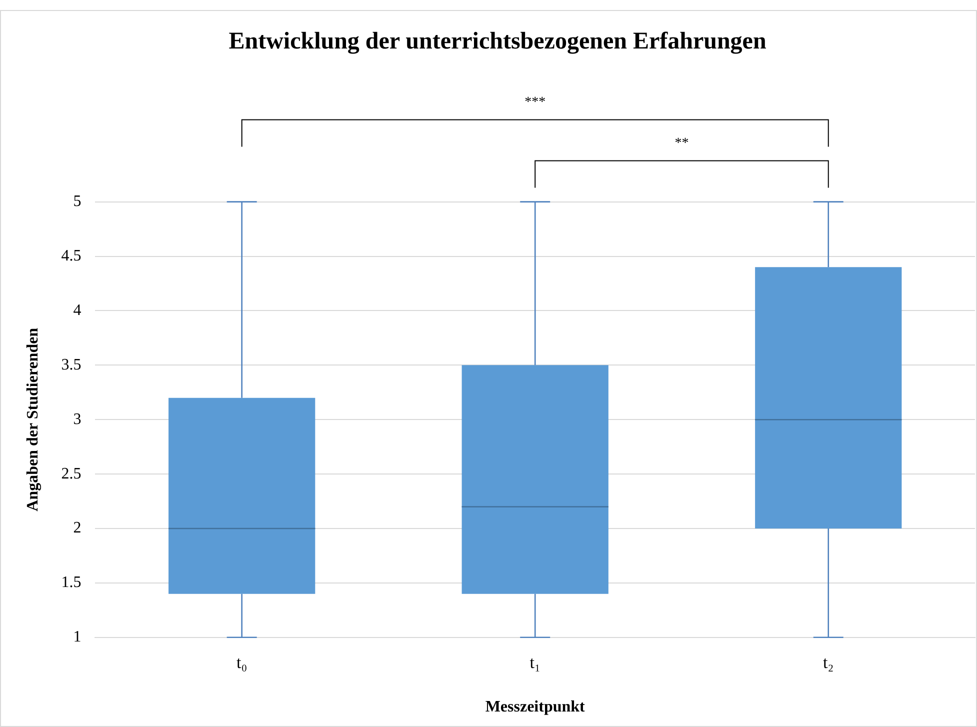  What do you see at coordinates (71, 365) in the screenshot?
I see `y-tick-label: 3.5` at bounding box center [71, 365].